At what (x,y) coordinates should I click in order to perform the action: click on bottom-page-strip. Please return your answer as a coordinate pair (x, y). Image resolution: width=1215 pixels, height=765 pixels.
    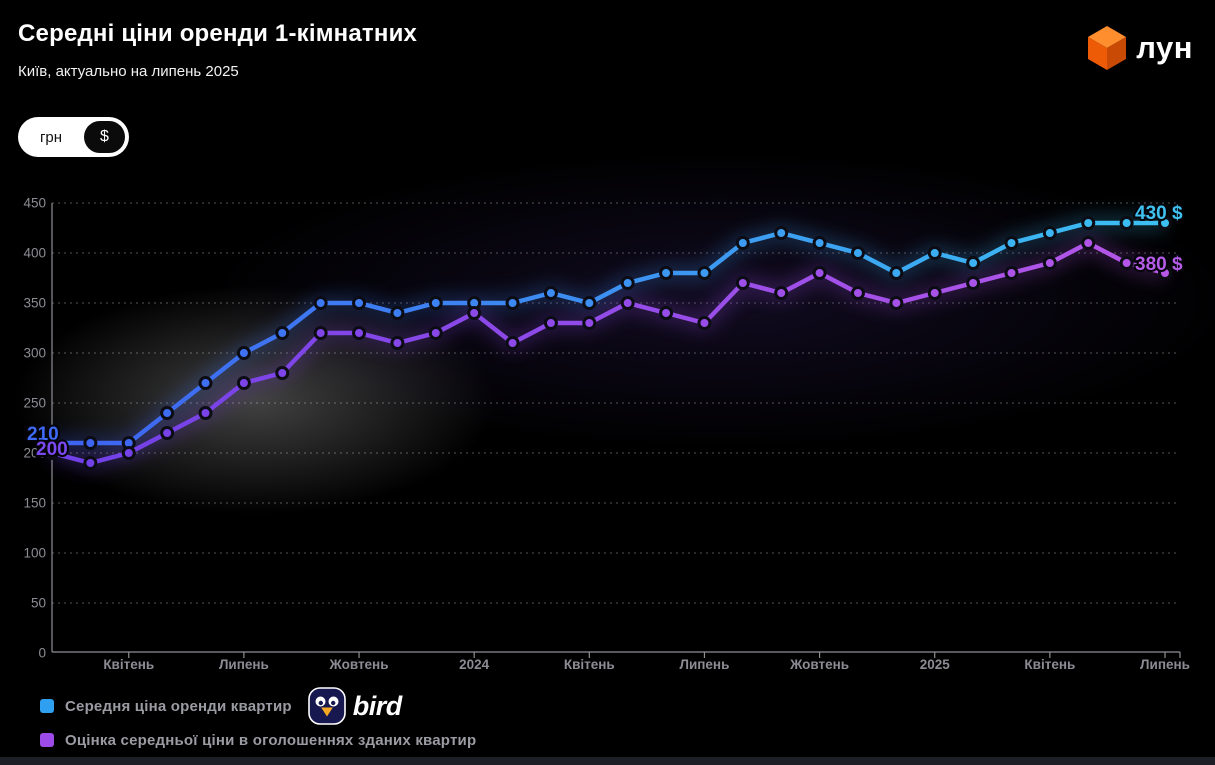
    Looking at the image, I should click on (607, 761).